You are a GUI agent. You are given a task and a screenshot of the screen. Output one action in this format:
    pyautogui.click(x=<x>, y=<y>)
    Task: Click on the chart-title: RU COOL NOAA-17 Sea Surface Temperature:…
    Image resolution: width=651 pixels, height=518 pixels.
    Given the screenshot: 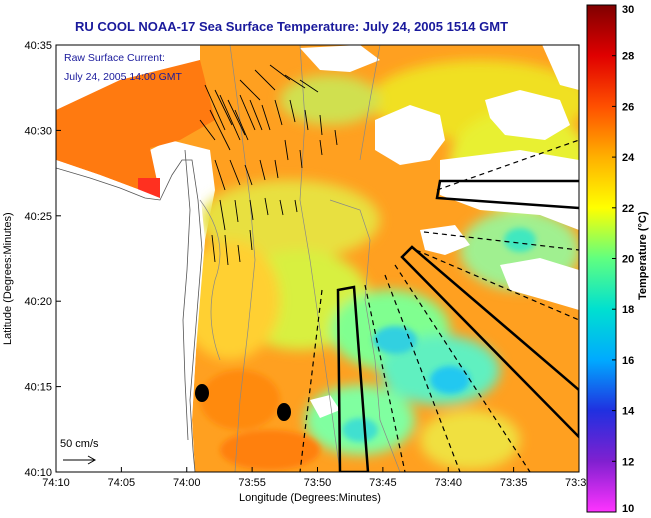 What is the action you would take?
    pyautogui.click(x=291, y=26)
    